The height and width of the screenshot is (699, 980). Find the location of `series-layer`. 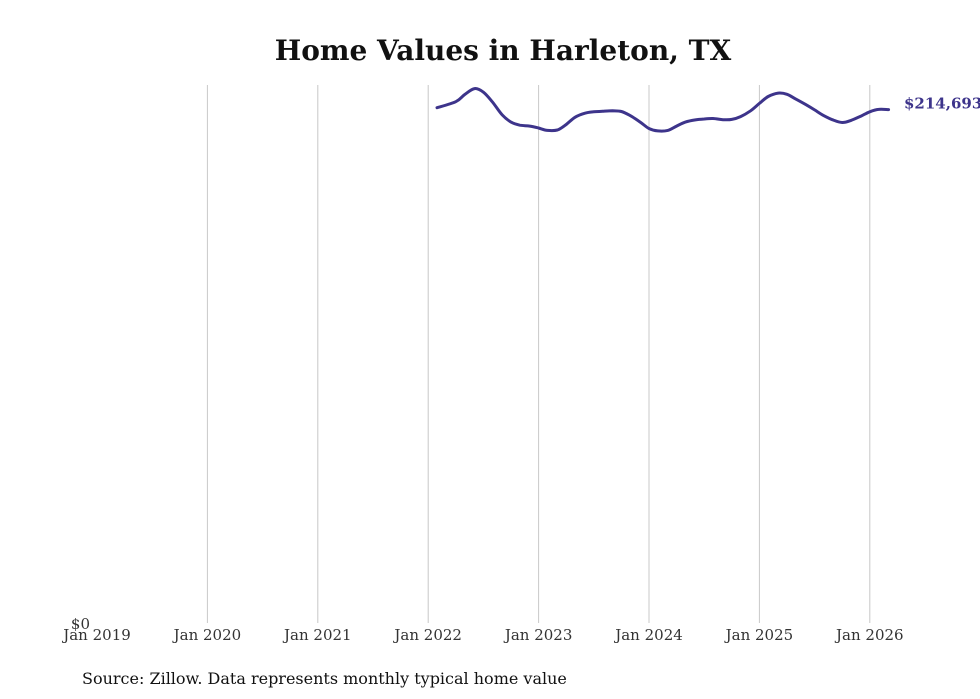

series-layer is located at coordinates (663, 110).